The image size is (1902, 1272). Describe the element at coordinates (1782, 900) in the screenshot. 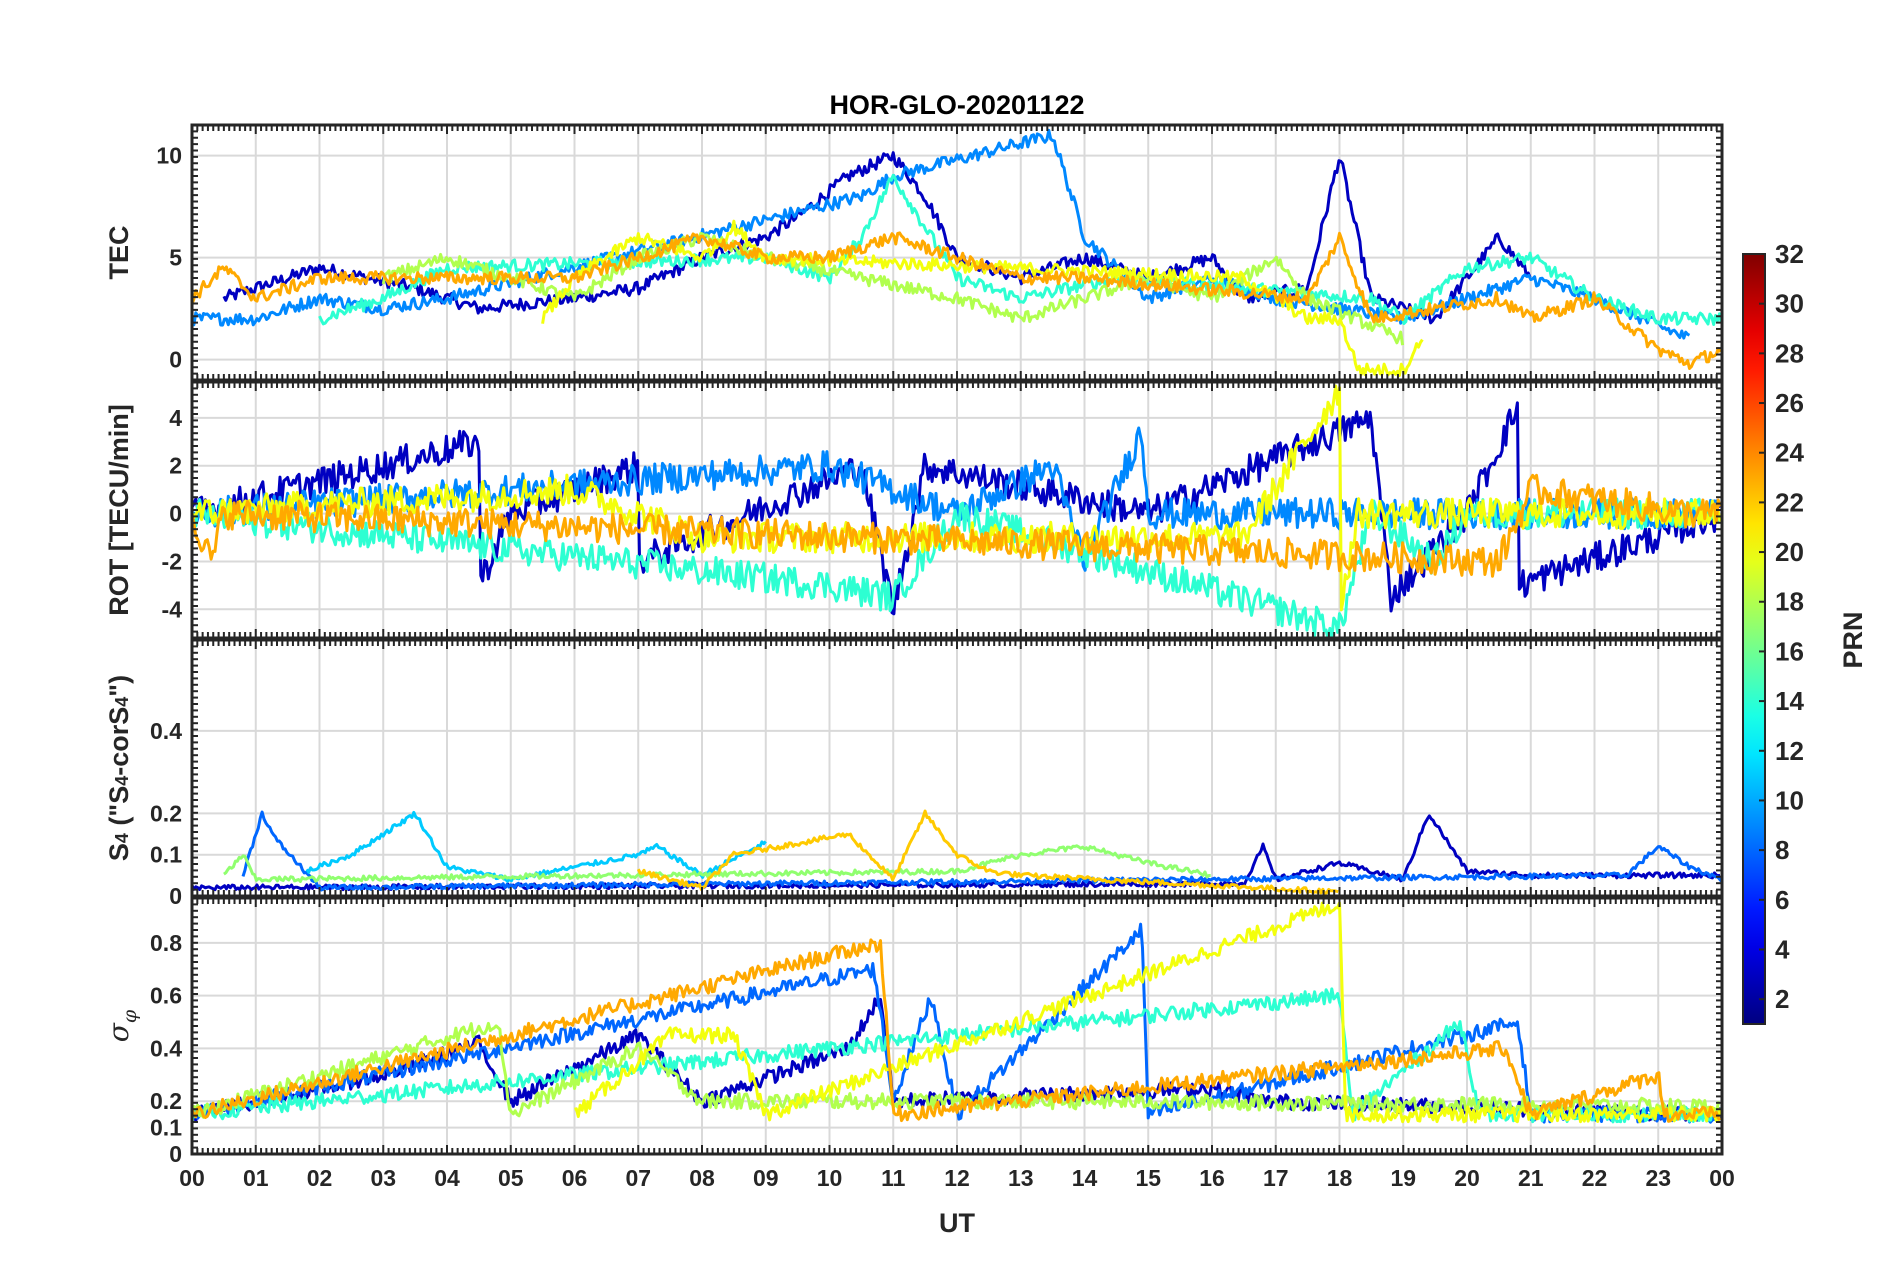

I see `colorbar-tick-label: 6` at that location.